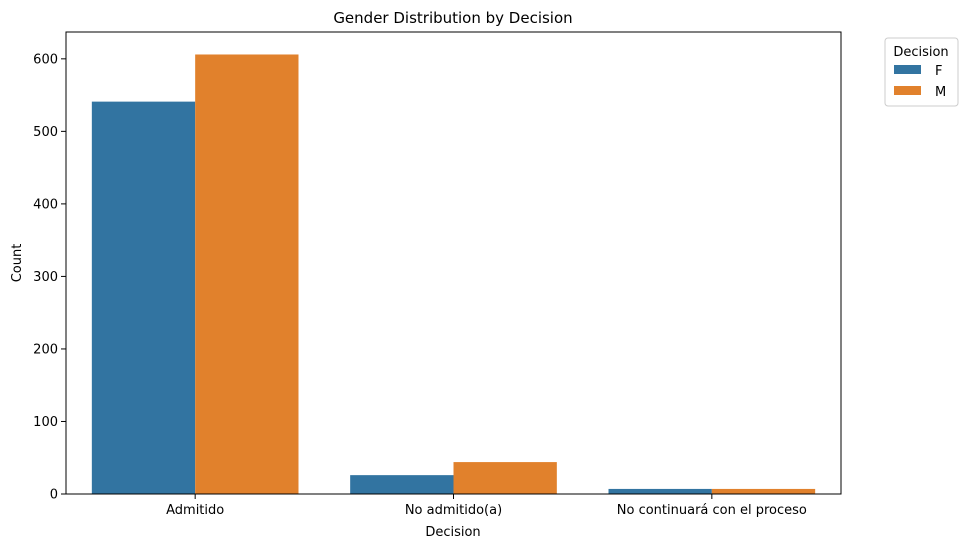 Image resolution: width=966 pixels, height=548 pixels. What do you see at coordinates (452, 18) in the screenshot?
I see `chart-title: Gender Distribution by Decision` at bounding box center [452, 18].